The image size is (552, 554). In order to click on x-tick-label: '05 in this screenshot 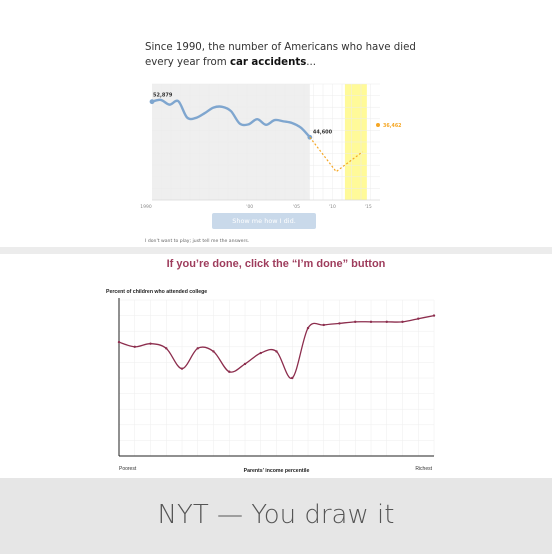, I will do `click(296, 207)`.